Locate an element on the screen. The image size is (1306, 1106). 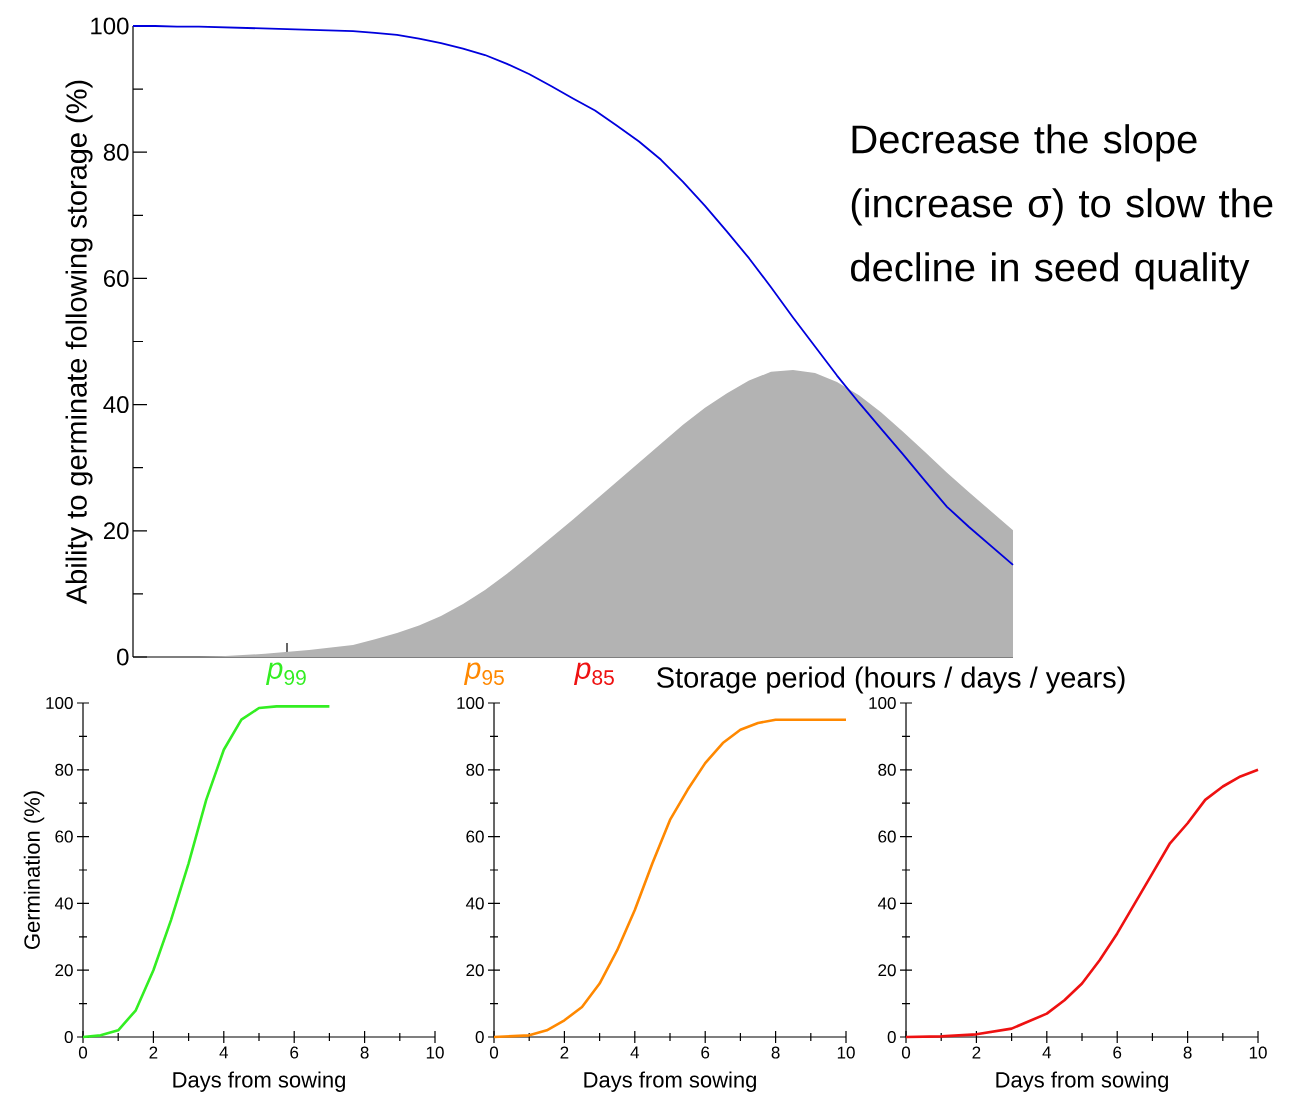
y-axis-title: Ability to germinate following storage (%) is located at coordinates (79, 342).